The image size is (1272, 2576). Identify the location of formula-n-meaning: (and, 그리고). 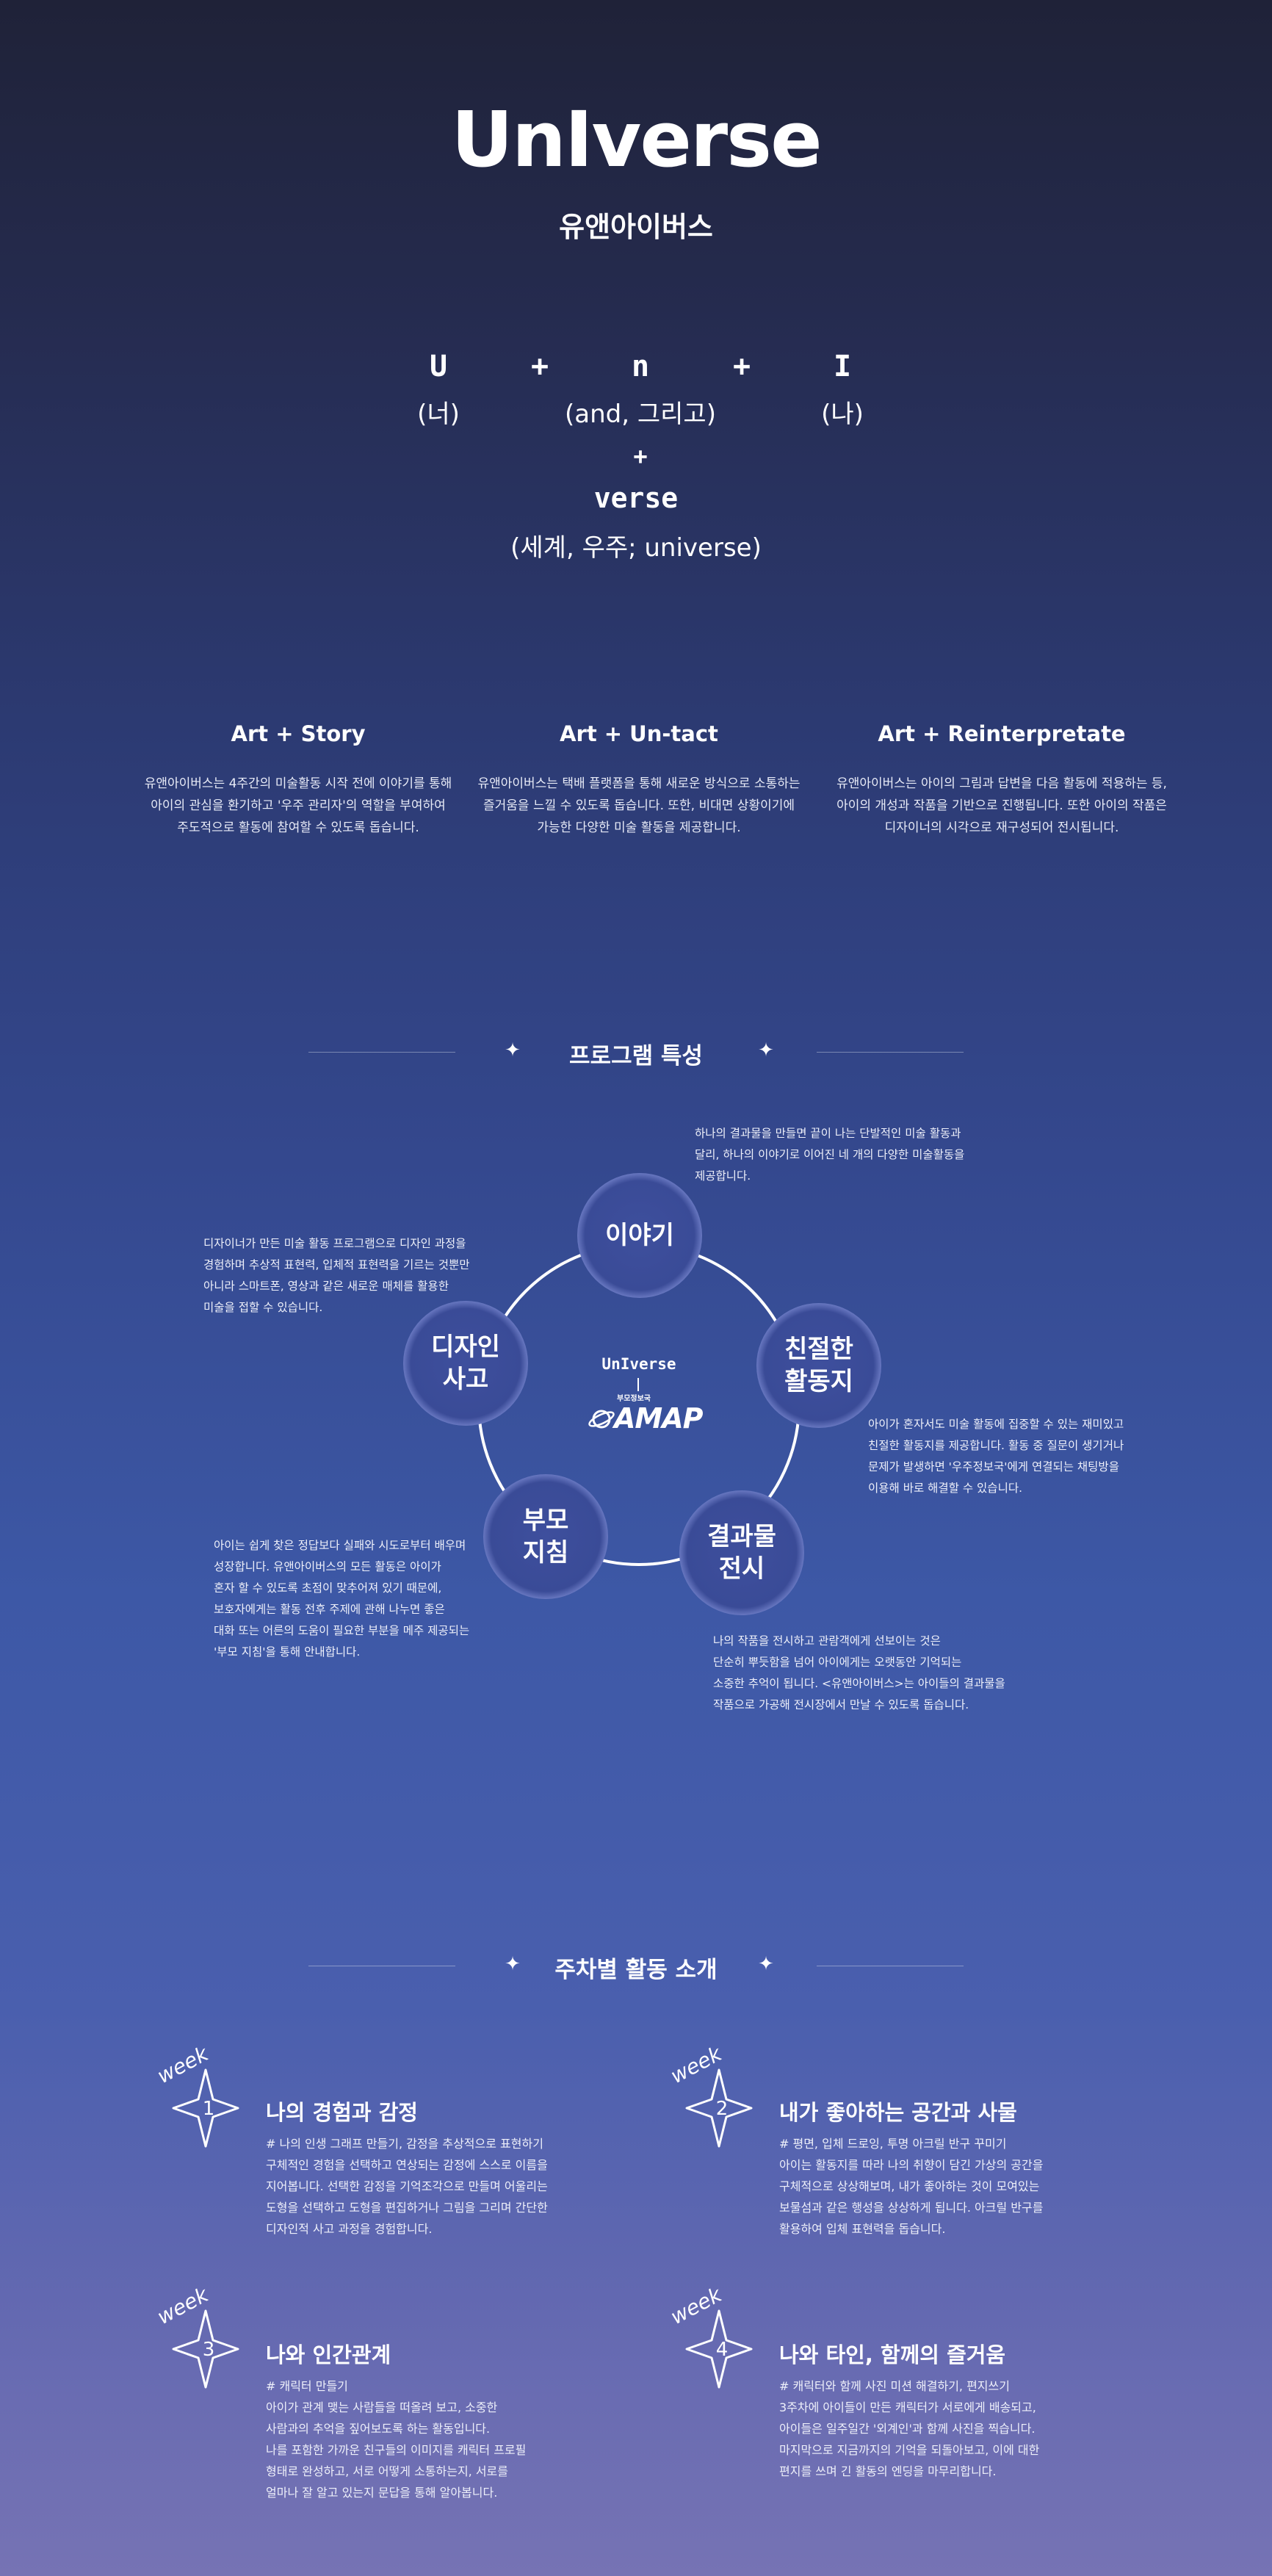
(640, 414).